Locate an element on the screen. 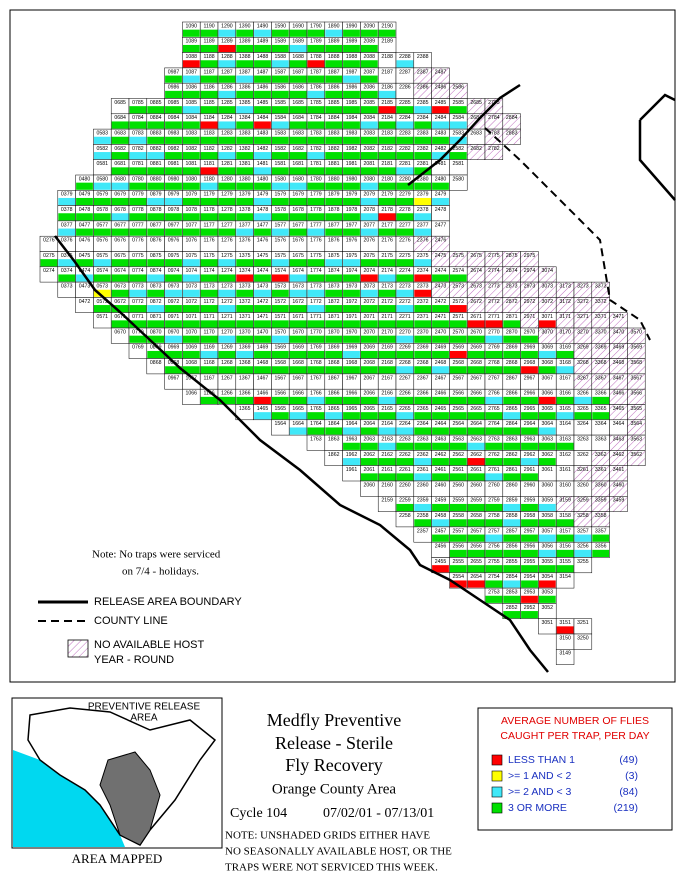  cell-label: 0977 is located at coordinates (174, 225).